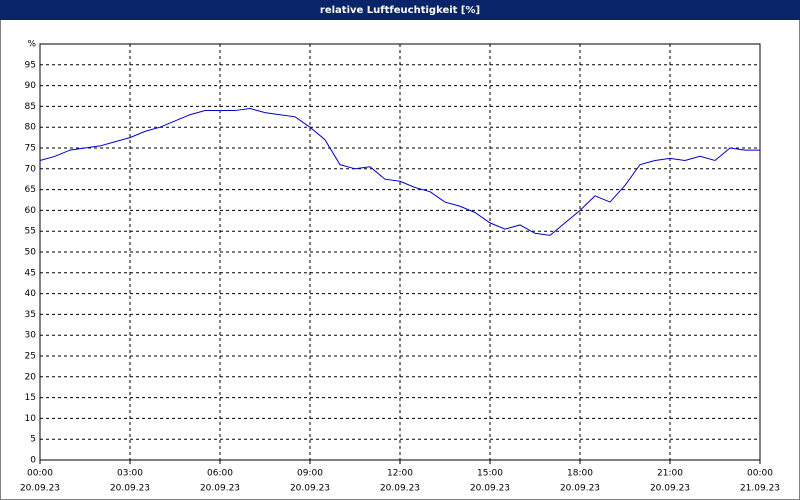  Describe the element at coordinates (30, 65) in the screenshot. I see `y-tick-label: 95` at that location.